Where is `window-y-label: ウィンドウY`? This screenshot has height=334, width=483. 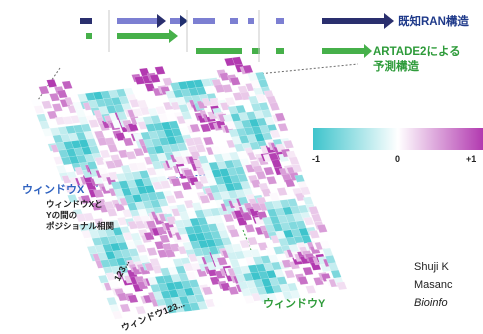 window-y-label: ウィンドウY is located at coordinates (294, 304).